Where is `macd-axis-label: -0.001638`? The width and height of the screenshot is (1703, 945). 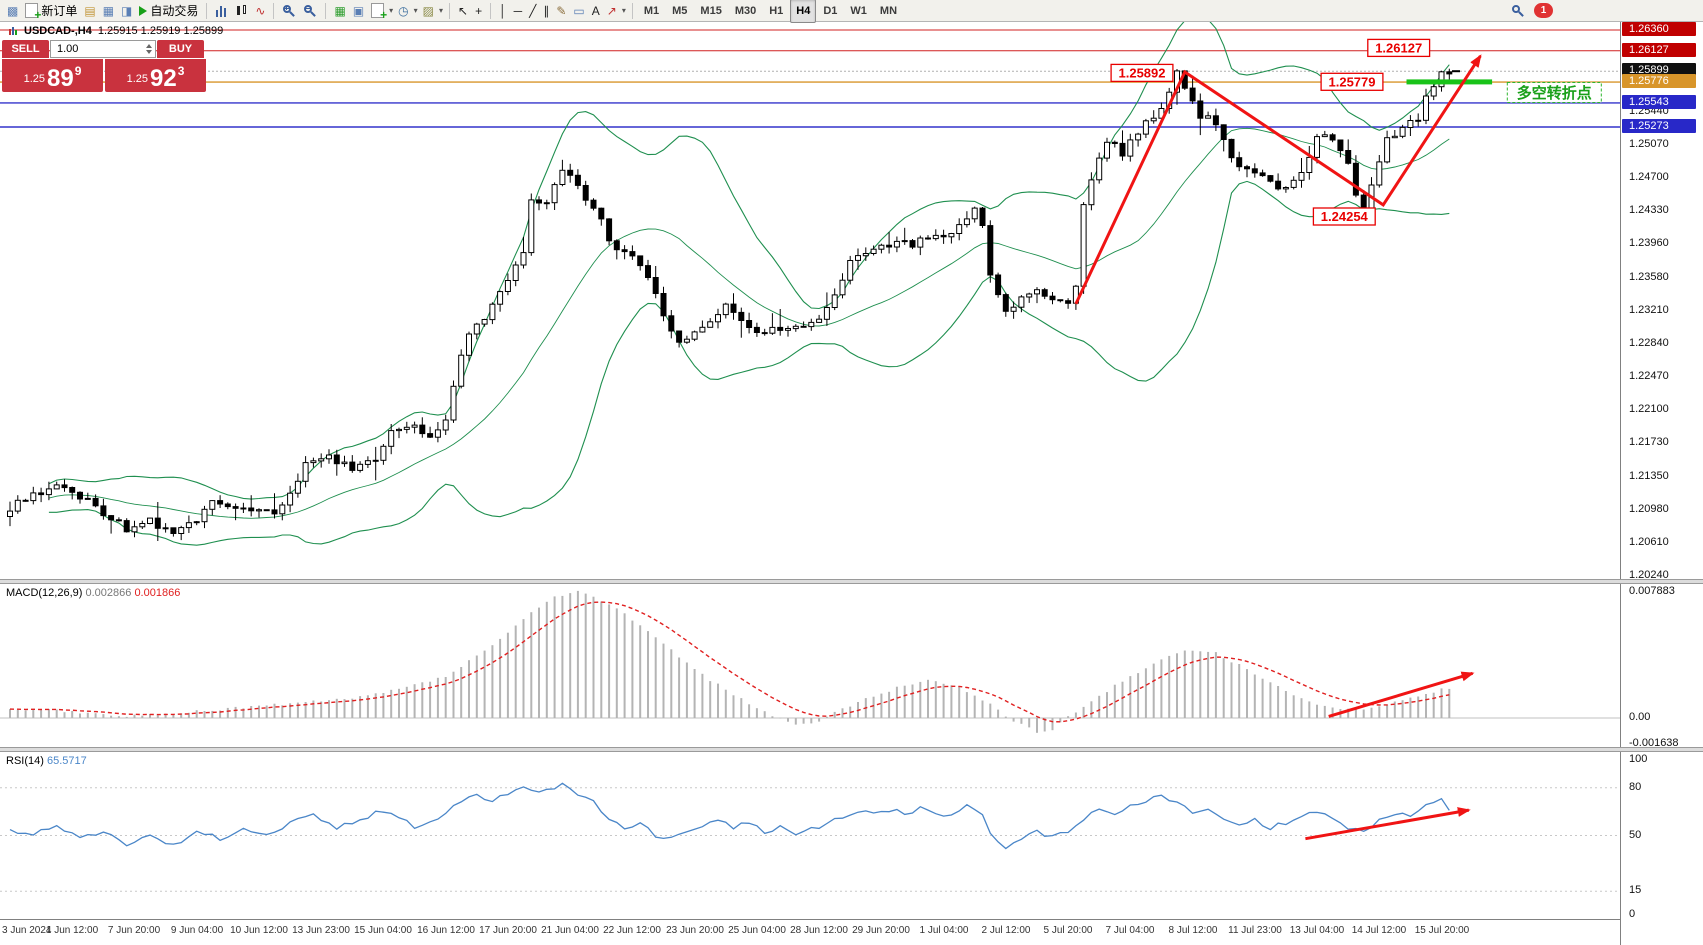
macd-axis-label: -0.001638 is located at coordinates (1654, 743).